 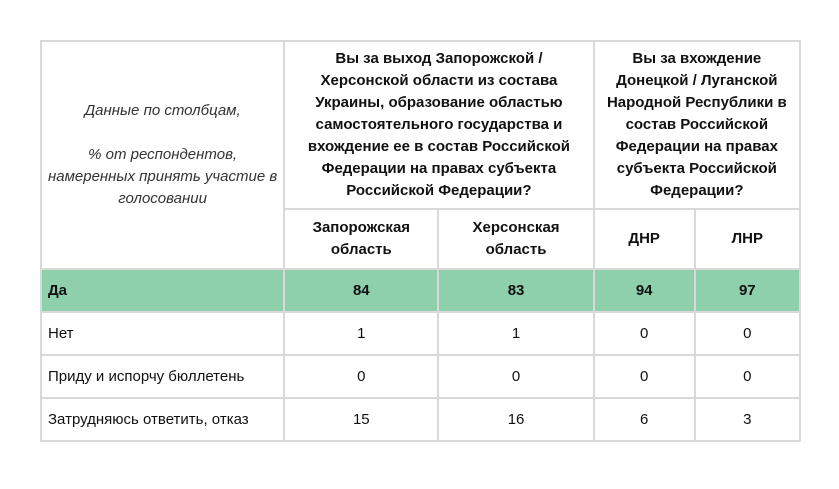 I want to click on cell-value: 3, so click(x=747, y=419).